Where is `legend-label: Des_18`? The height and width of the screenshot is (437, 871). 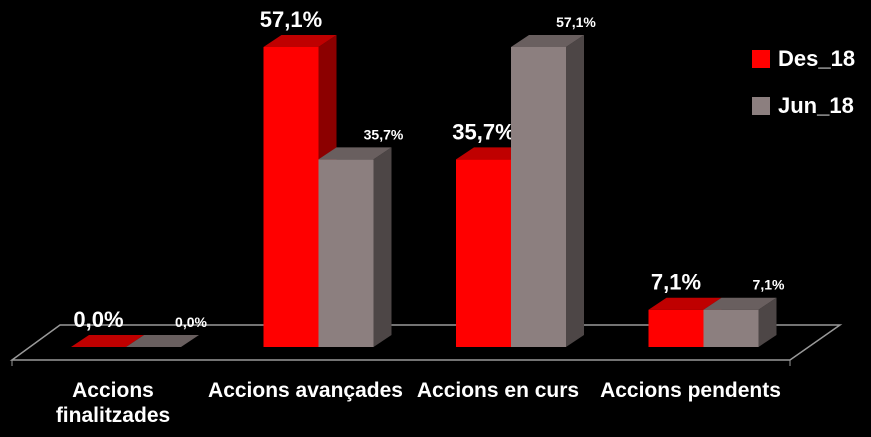
legend-label: Des_18 is located at coordinates (816, 58).